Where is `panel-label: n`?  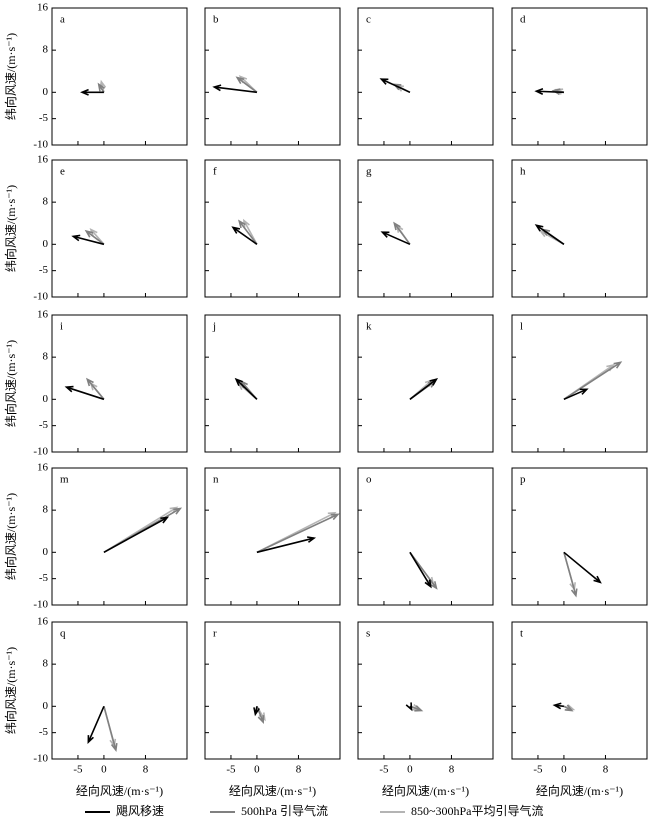
panel-label: n is located at coordinates (216, 480).